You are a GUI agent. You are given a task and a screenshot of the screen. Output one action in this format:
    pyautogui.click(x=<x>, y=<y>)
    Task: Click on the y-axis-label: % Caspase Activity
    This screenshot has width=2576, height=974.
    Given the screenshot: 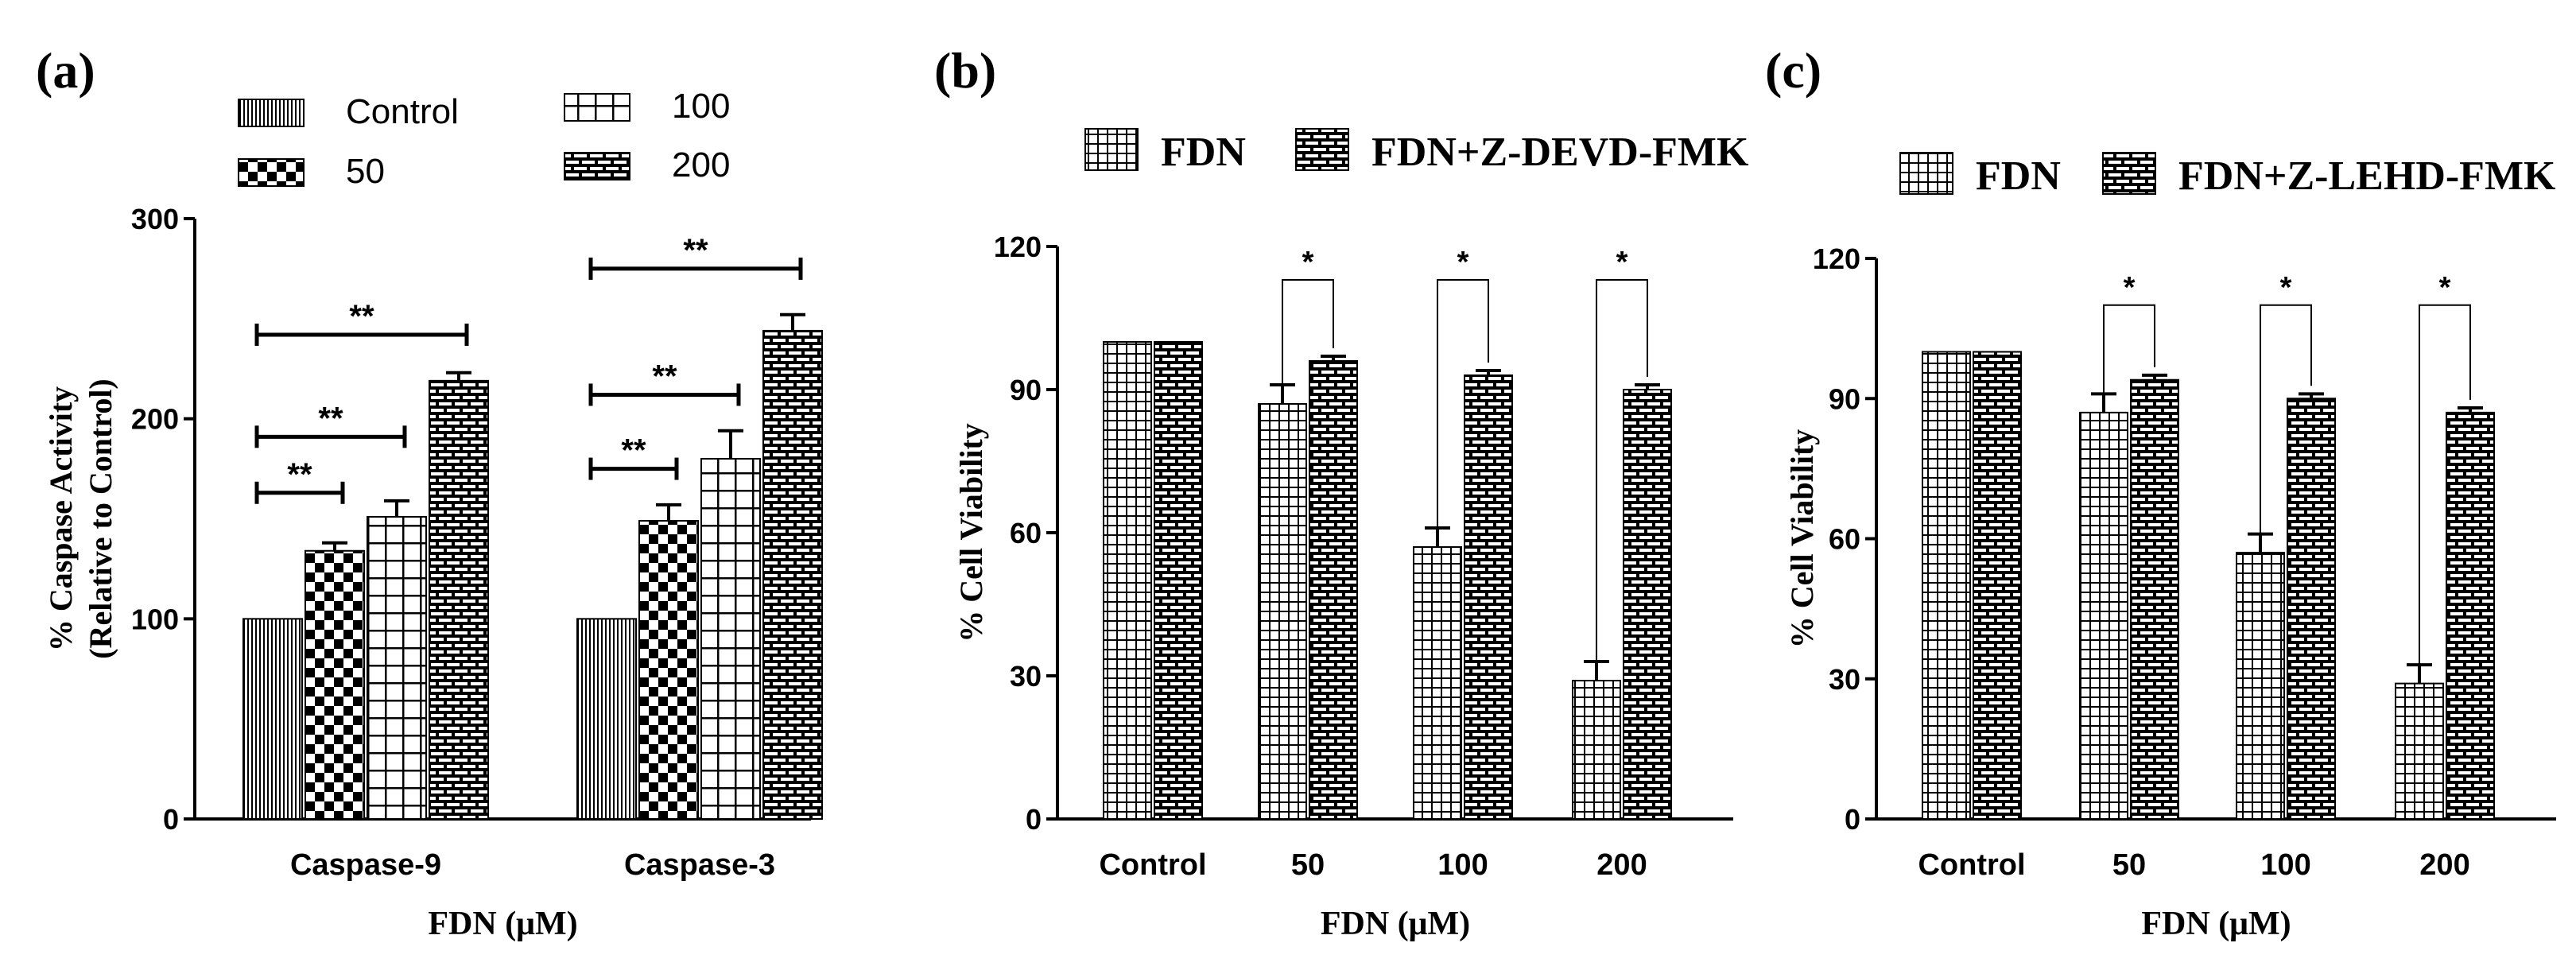 What is the action you would take?
    pyautogui.click(x=61, y=518)
    